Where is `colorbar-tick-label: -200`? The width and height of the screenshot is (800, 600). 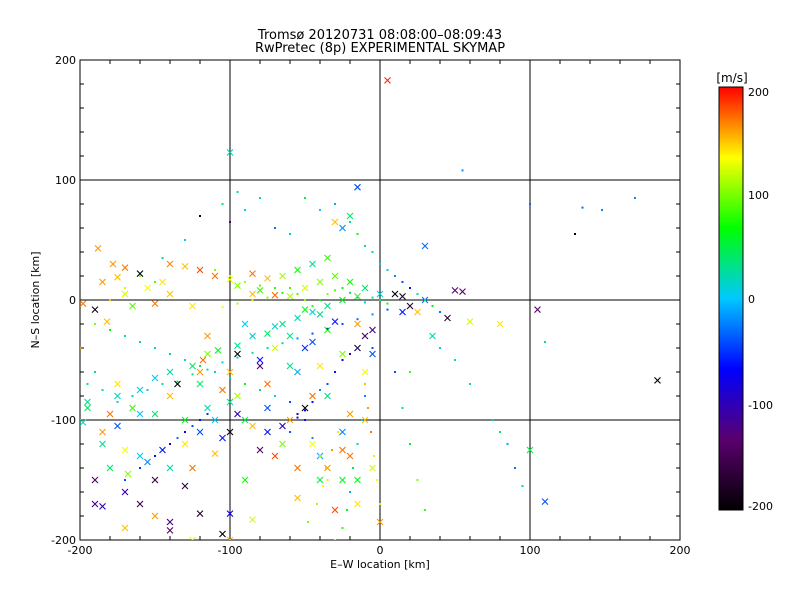 colorbar-tick-label: -200 is located at coordinates (760, 506).